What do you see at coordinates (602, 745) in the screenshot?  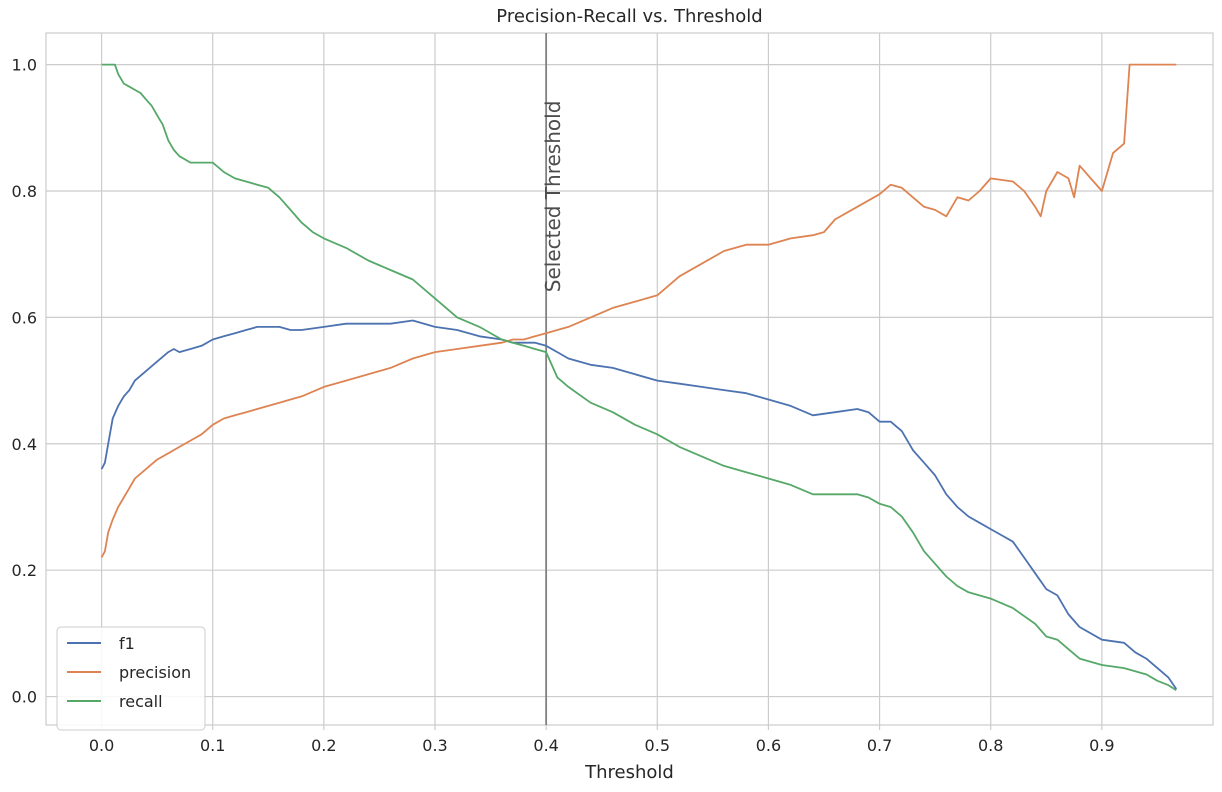 I see `x-tick-labels: 0.0 0.1 0.2 0.3 0.4 0.5 0.6 0.7 0.8 0.9` at bounding box center [602, 745].